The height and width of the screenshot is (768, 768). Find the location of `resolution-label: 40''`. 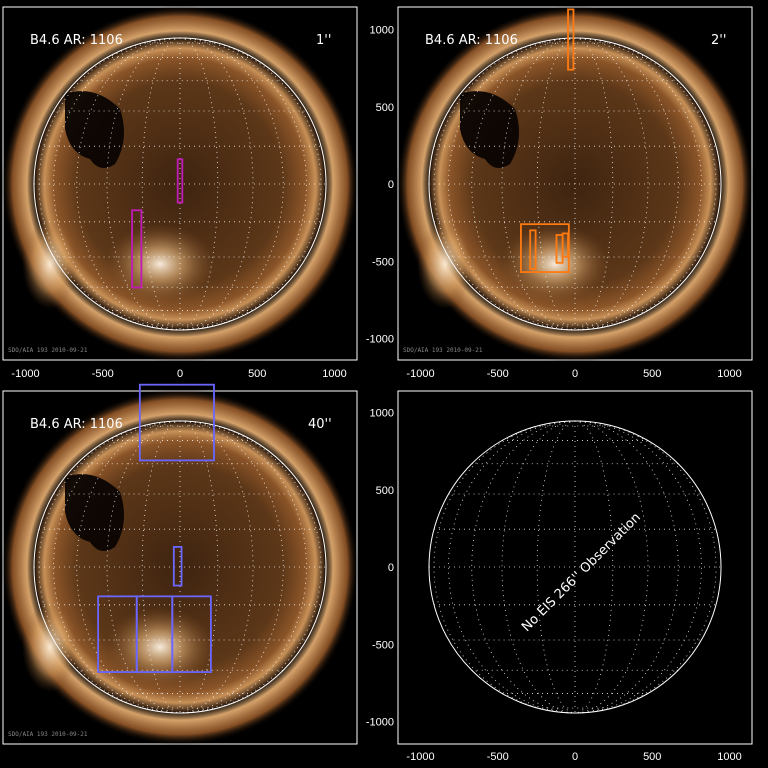

resolution-label: 40'' is located at coordinates (320, 424).